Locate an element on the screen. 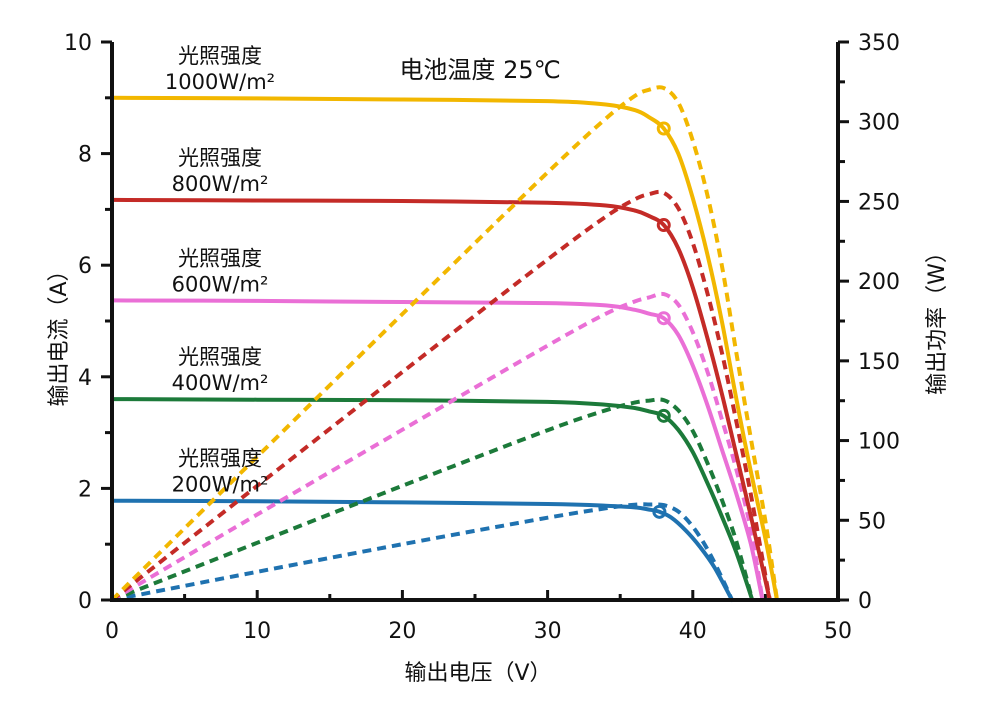 The height and width of the screenshot is (723, 1004). y2-tick-label: 350 is located at coordinates (879, 43).